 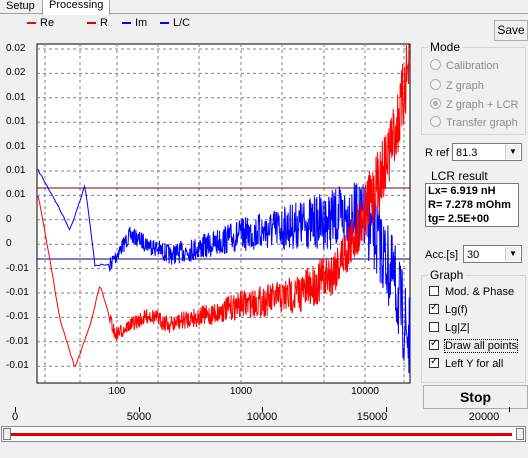 What do you see at coordinates (480, 292) in the screenshot?
I see `checkbox-label: Mod. & Phase` at bounding box center [480, 292].